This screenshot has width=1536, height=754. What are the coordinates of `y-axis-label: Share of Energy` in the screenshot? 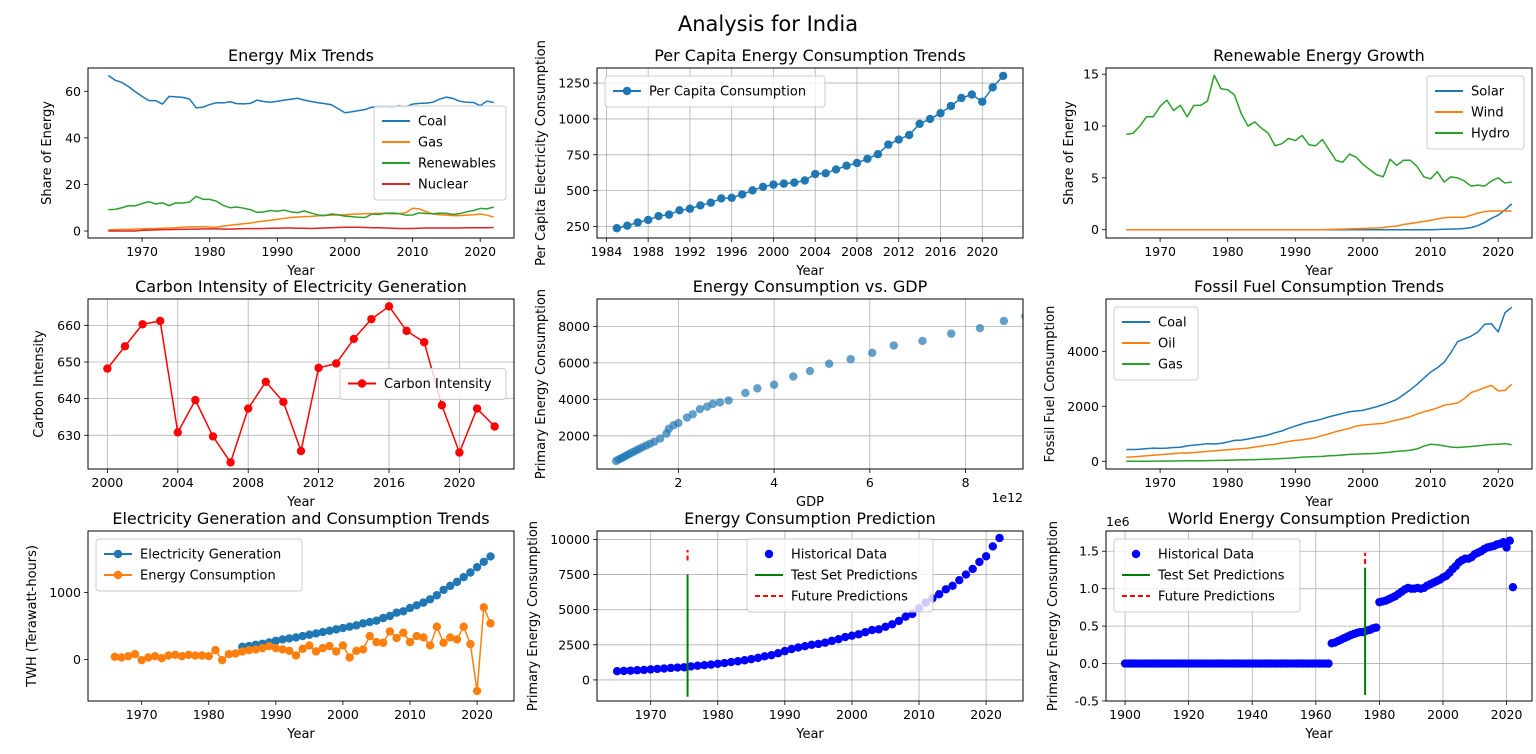 It's located at (47, 153).